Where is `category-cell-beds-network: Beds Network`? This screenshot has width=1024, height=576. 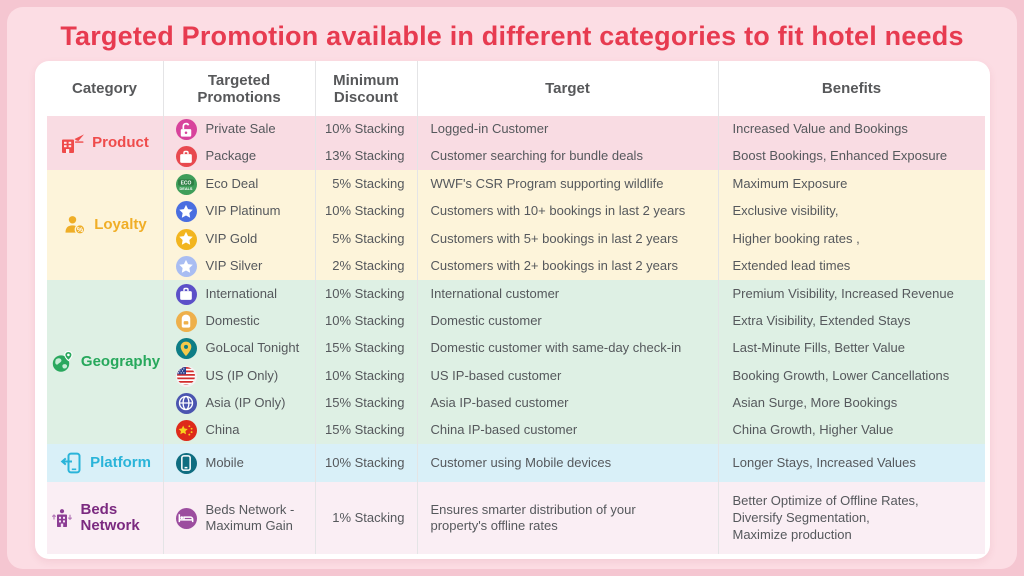
category-cell-beds-network: Beds Network is located at coordinates (105, 518).